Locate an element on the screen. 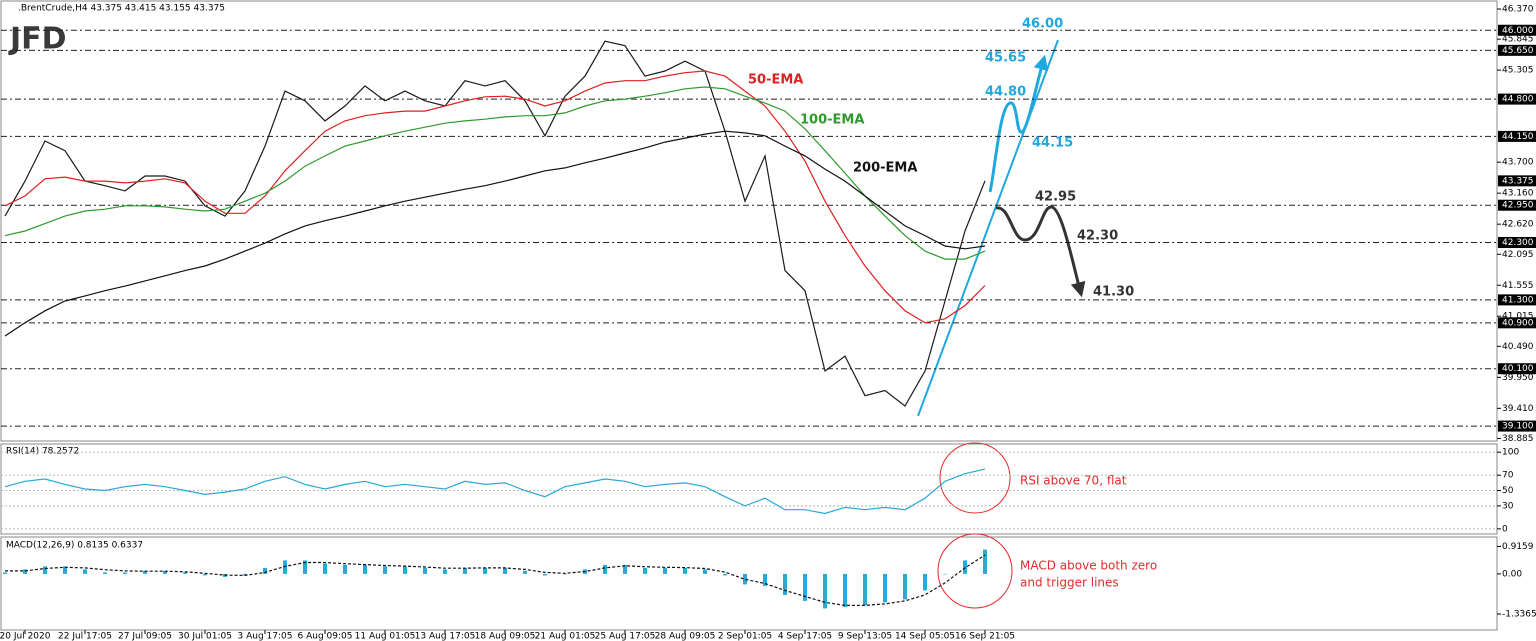  x-tick-label: 14 Sep 05:05 is located at coordinates (925, 636).